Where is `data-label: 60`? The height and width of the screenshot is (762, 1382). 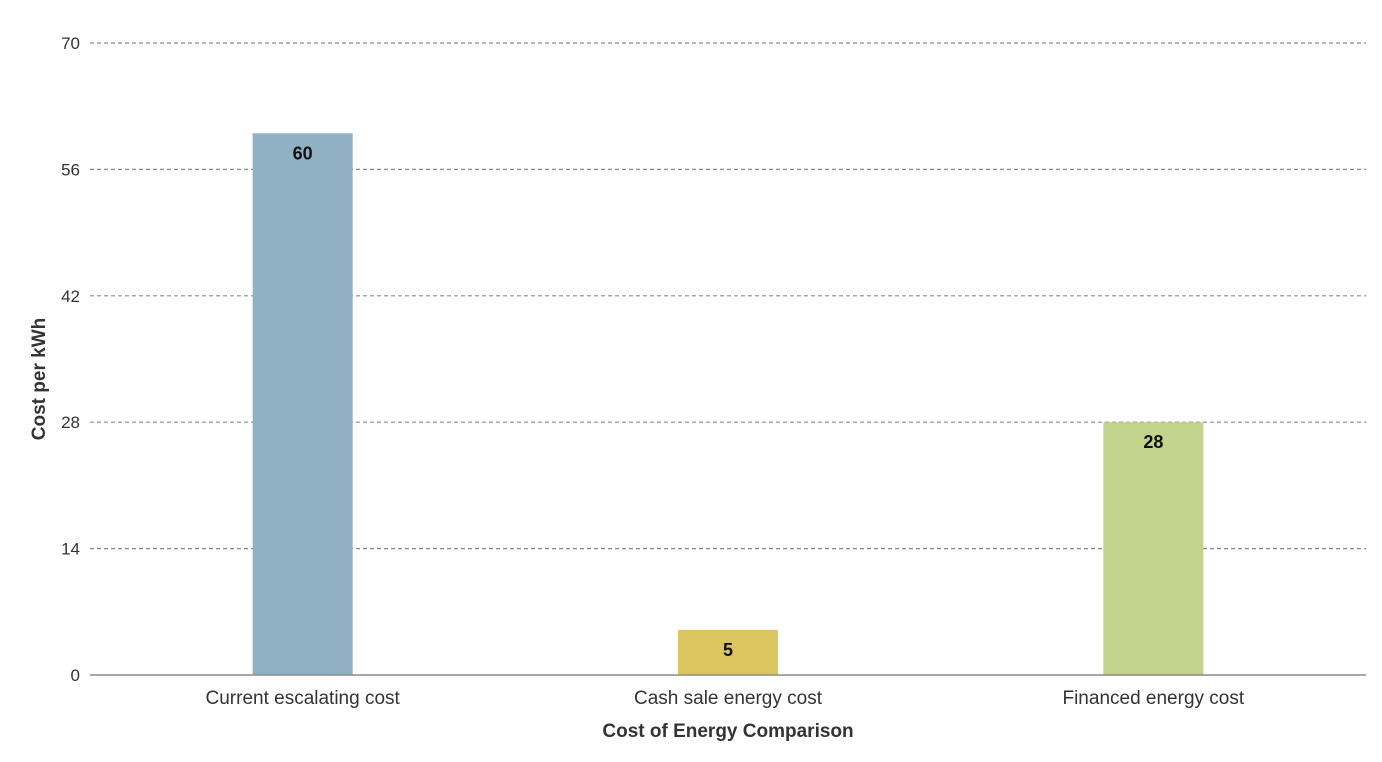
data-label: 60 is located at coordinates (303, 153).